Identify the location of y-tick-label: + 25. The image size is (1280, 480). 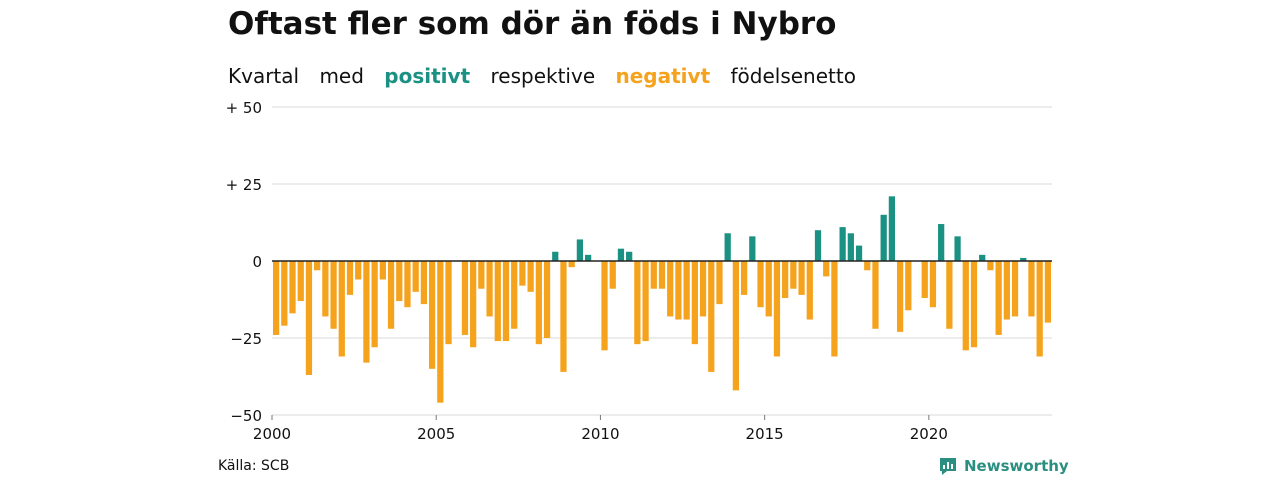
(244, 185).